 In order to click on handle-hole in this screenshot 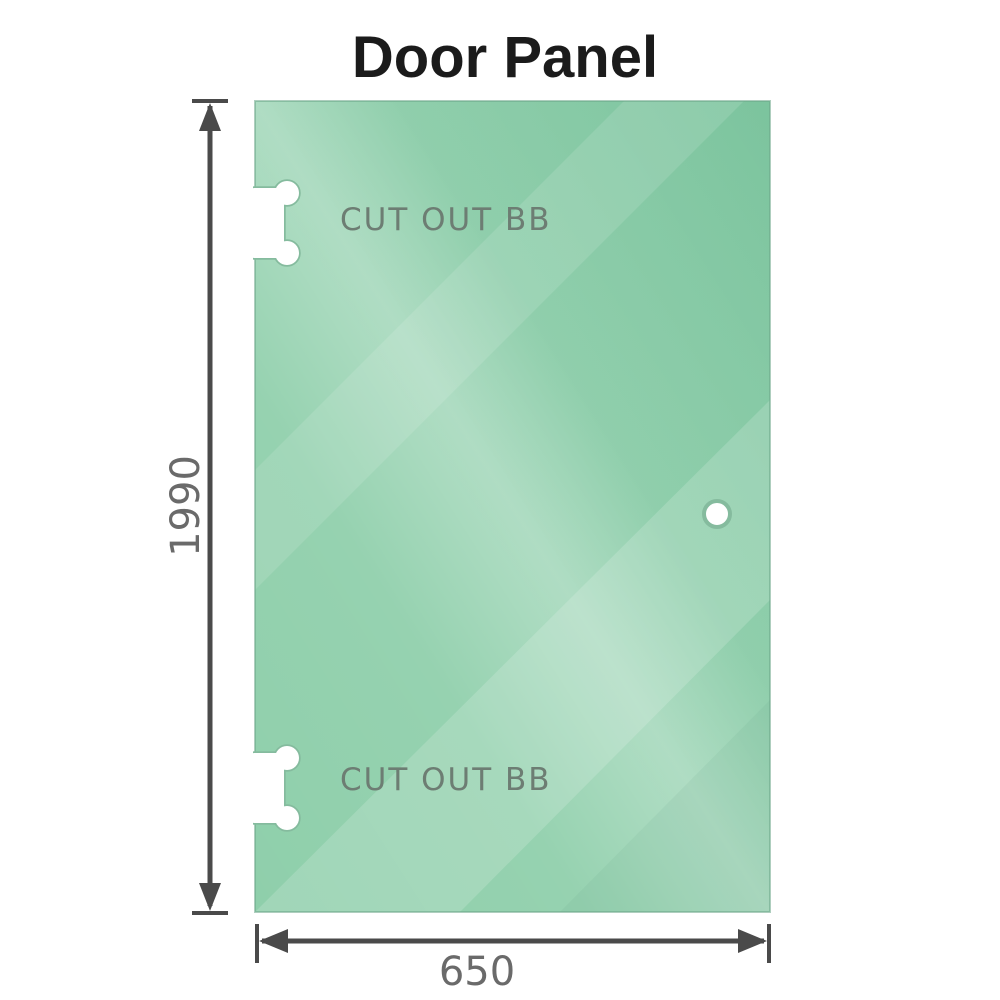, I will do `click(717, 514)`.